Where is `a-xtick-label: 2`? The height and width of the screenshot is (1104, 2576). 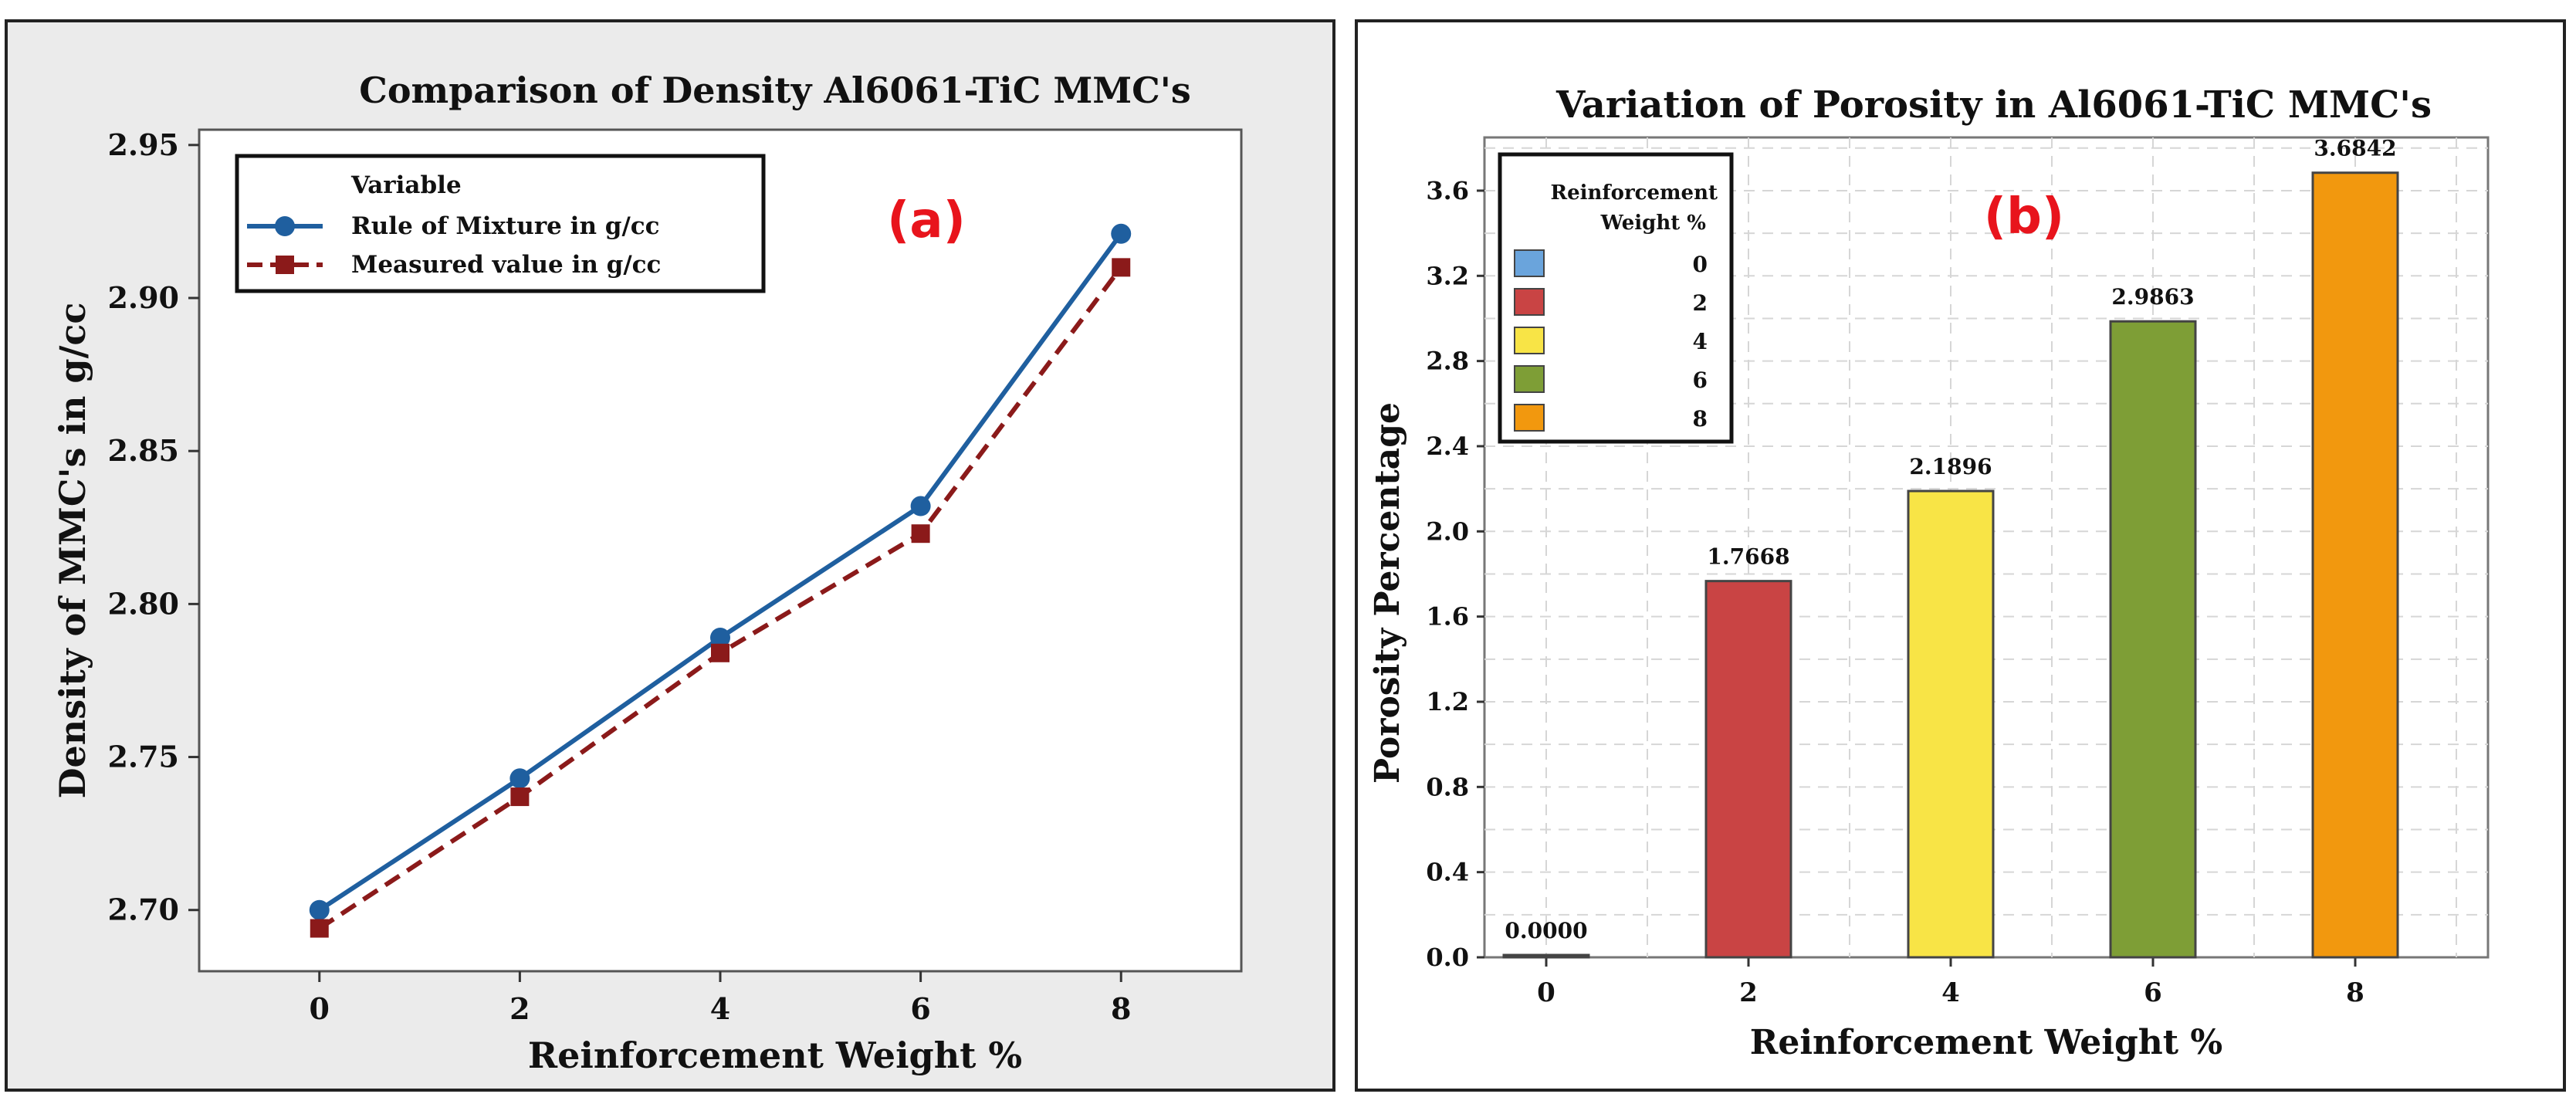
a-xtick-label: 2 is located at coordinates (519, 1008).